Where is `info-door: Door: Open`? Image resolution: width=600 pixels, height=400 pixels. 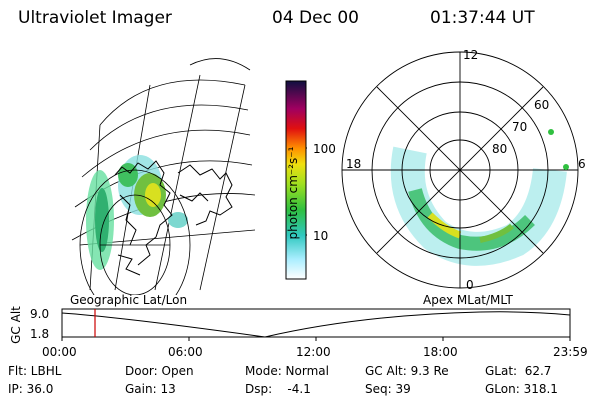 info-door: Door: Open is located at coordinates (159, 371).